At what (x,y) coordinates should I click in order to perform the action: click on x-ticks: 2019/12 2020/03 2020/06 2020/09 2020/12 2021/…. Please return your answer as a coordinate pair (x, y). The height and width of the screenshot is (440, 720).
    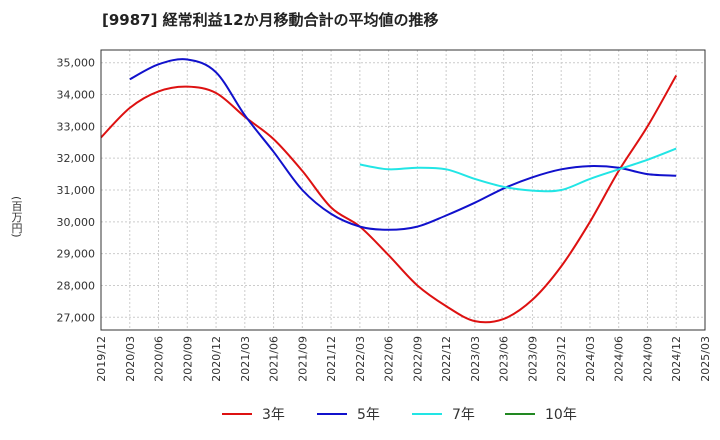
    Looking at the image, I should click on (403, 359).